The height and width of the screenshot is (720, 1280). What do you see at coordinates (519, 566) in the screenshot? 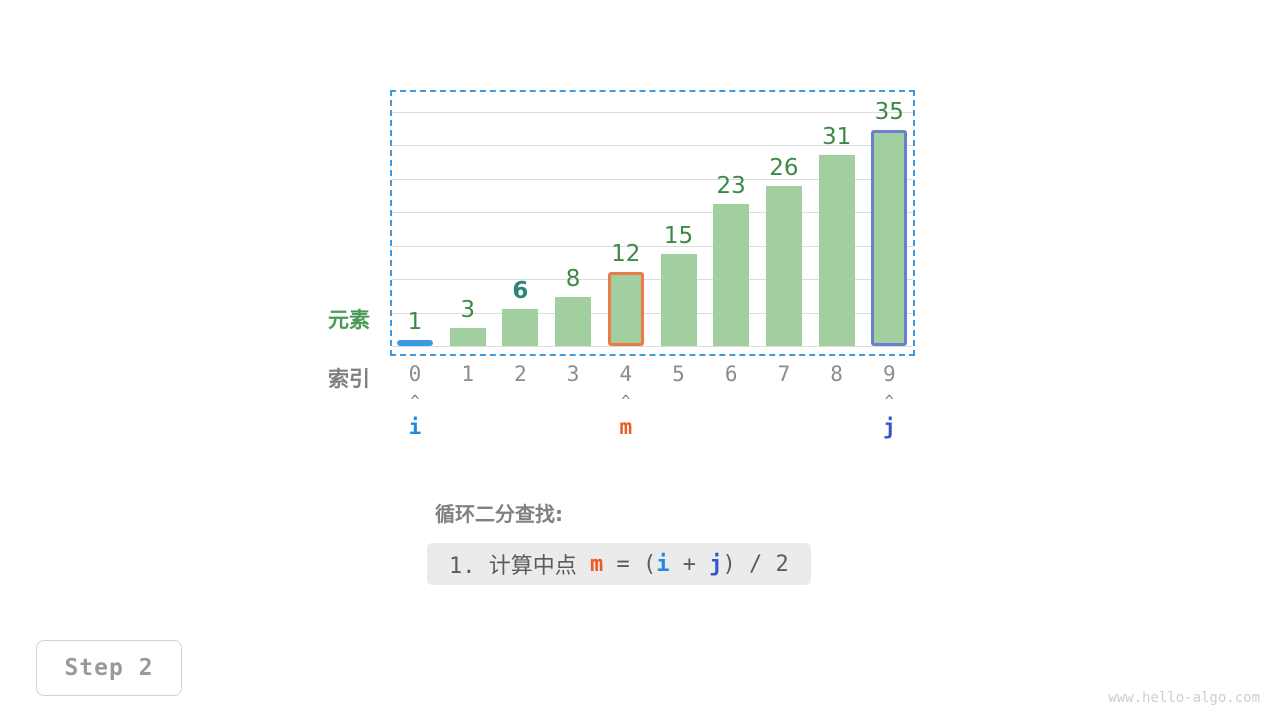
I see `formula-prefix: 1. 计算中点` at bounding box center [519, 566].